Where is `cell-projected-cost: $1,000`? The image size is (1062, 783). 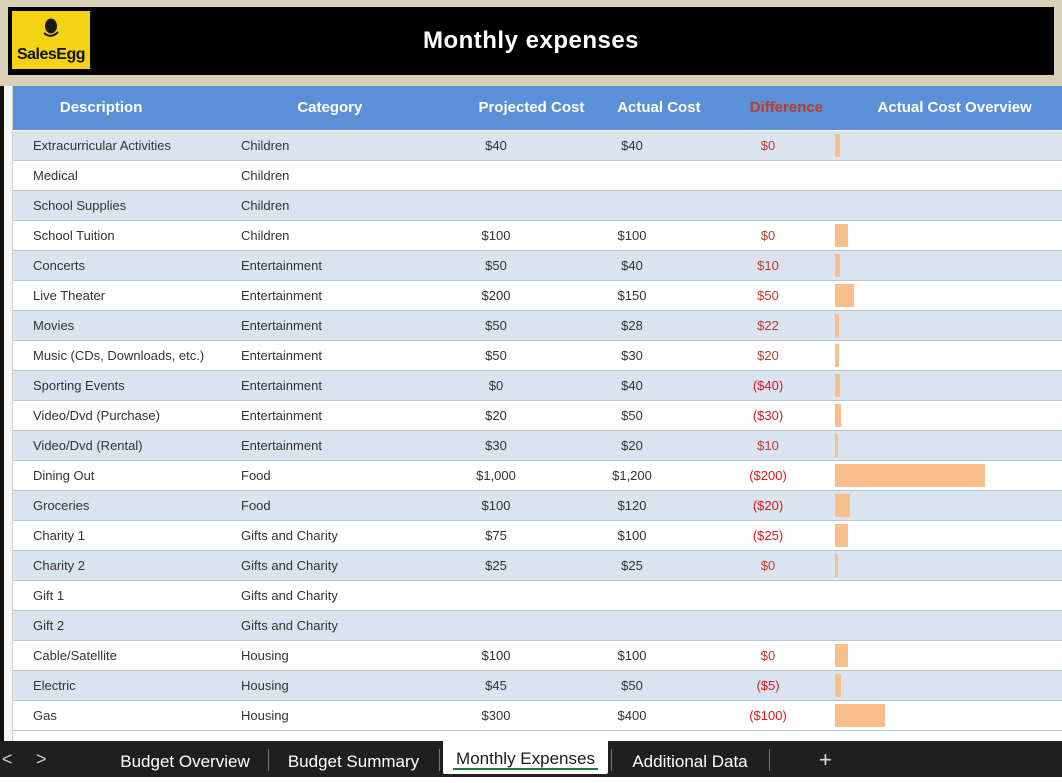 cell-projected-cost: $1,000 is located at coordinates (496, 475).